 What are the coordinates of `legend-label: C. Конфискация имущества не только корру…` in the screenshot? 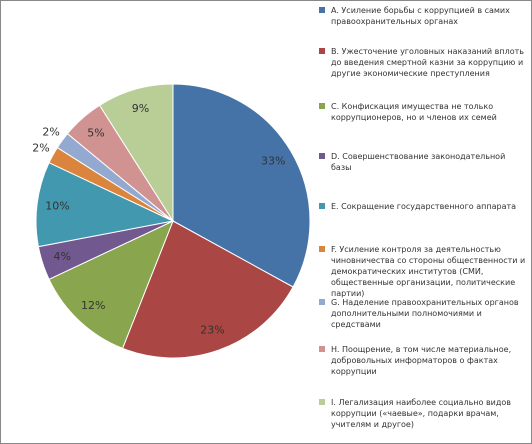 It's located at (414, 112).